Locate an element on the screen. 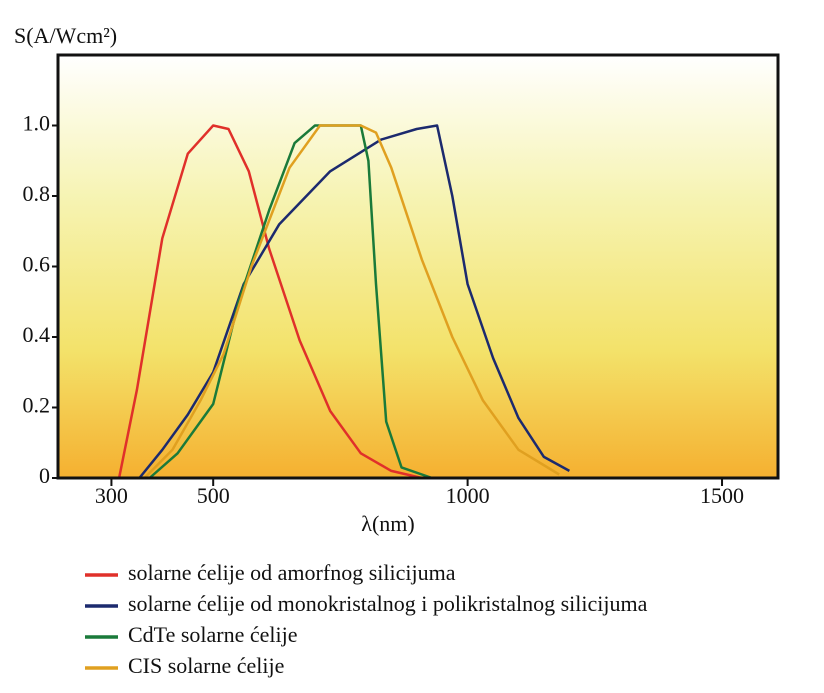 This screenshot has width=824, height=693. x-tick-label: 1000 is located at coordinates (468, 495).